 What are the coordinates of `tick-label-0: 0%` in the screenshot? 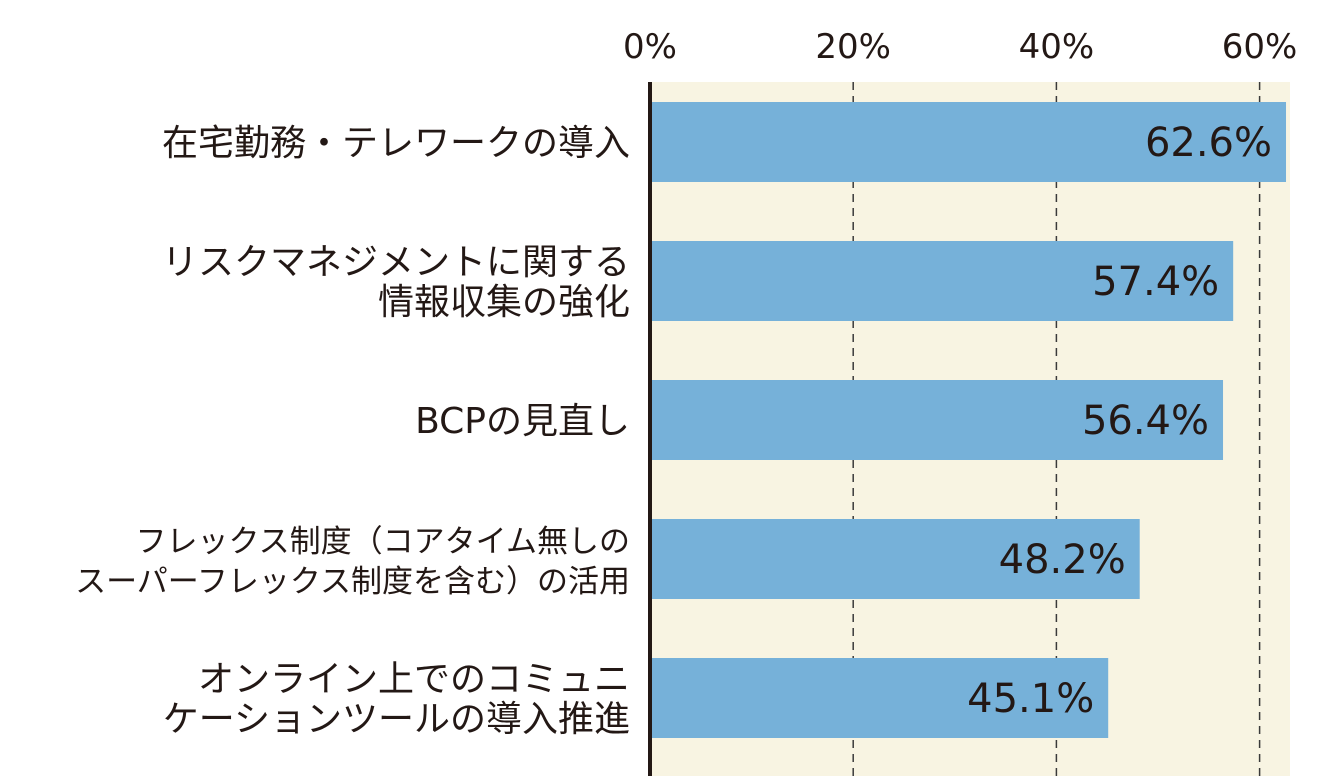 It's located at (650, 47).